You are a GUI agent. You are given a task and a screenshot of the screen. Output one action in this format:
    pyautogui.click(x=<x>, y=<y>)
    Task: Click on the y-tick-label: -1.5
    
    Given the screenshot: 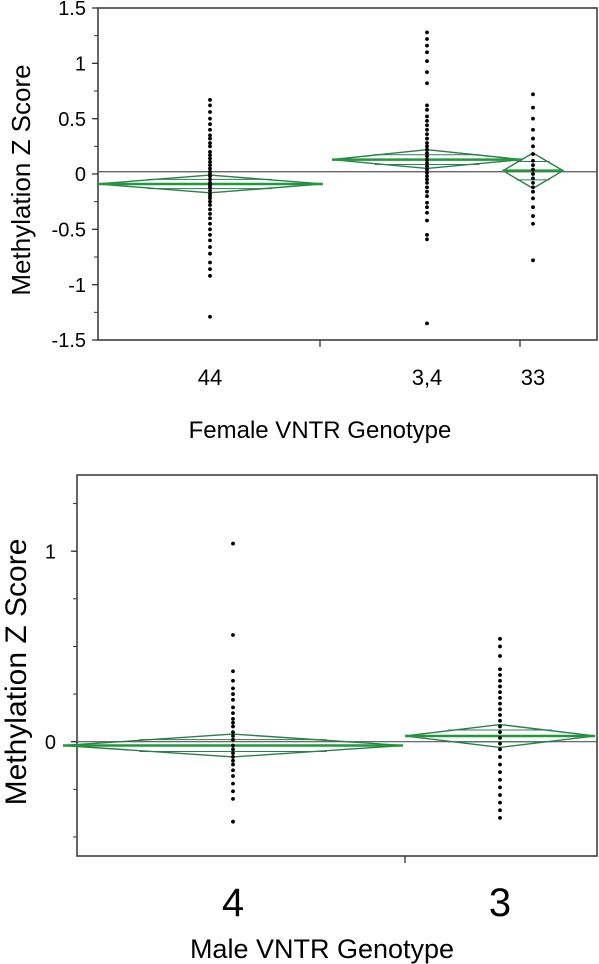 What is the action you would take?
    pyautogui.click(x=69, y=341)
    